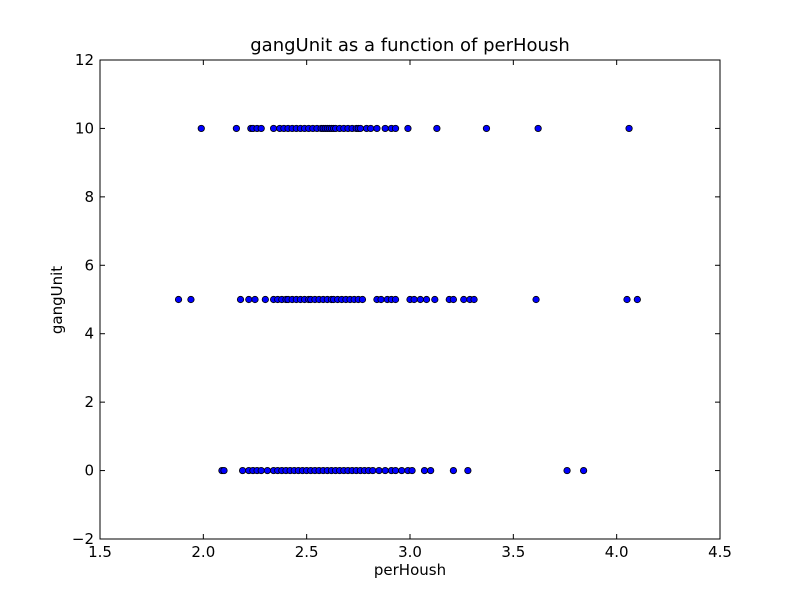 The height and width of the screenshot is (600, 800). Describe the element at coordinates (410, 570) in the screenshot. I see `x-axis-label: perHoush` at that location.